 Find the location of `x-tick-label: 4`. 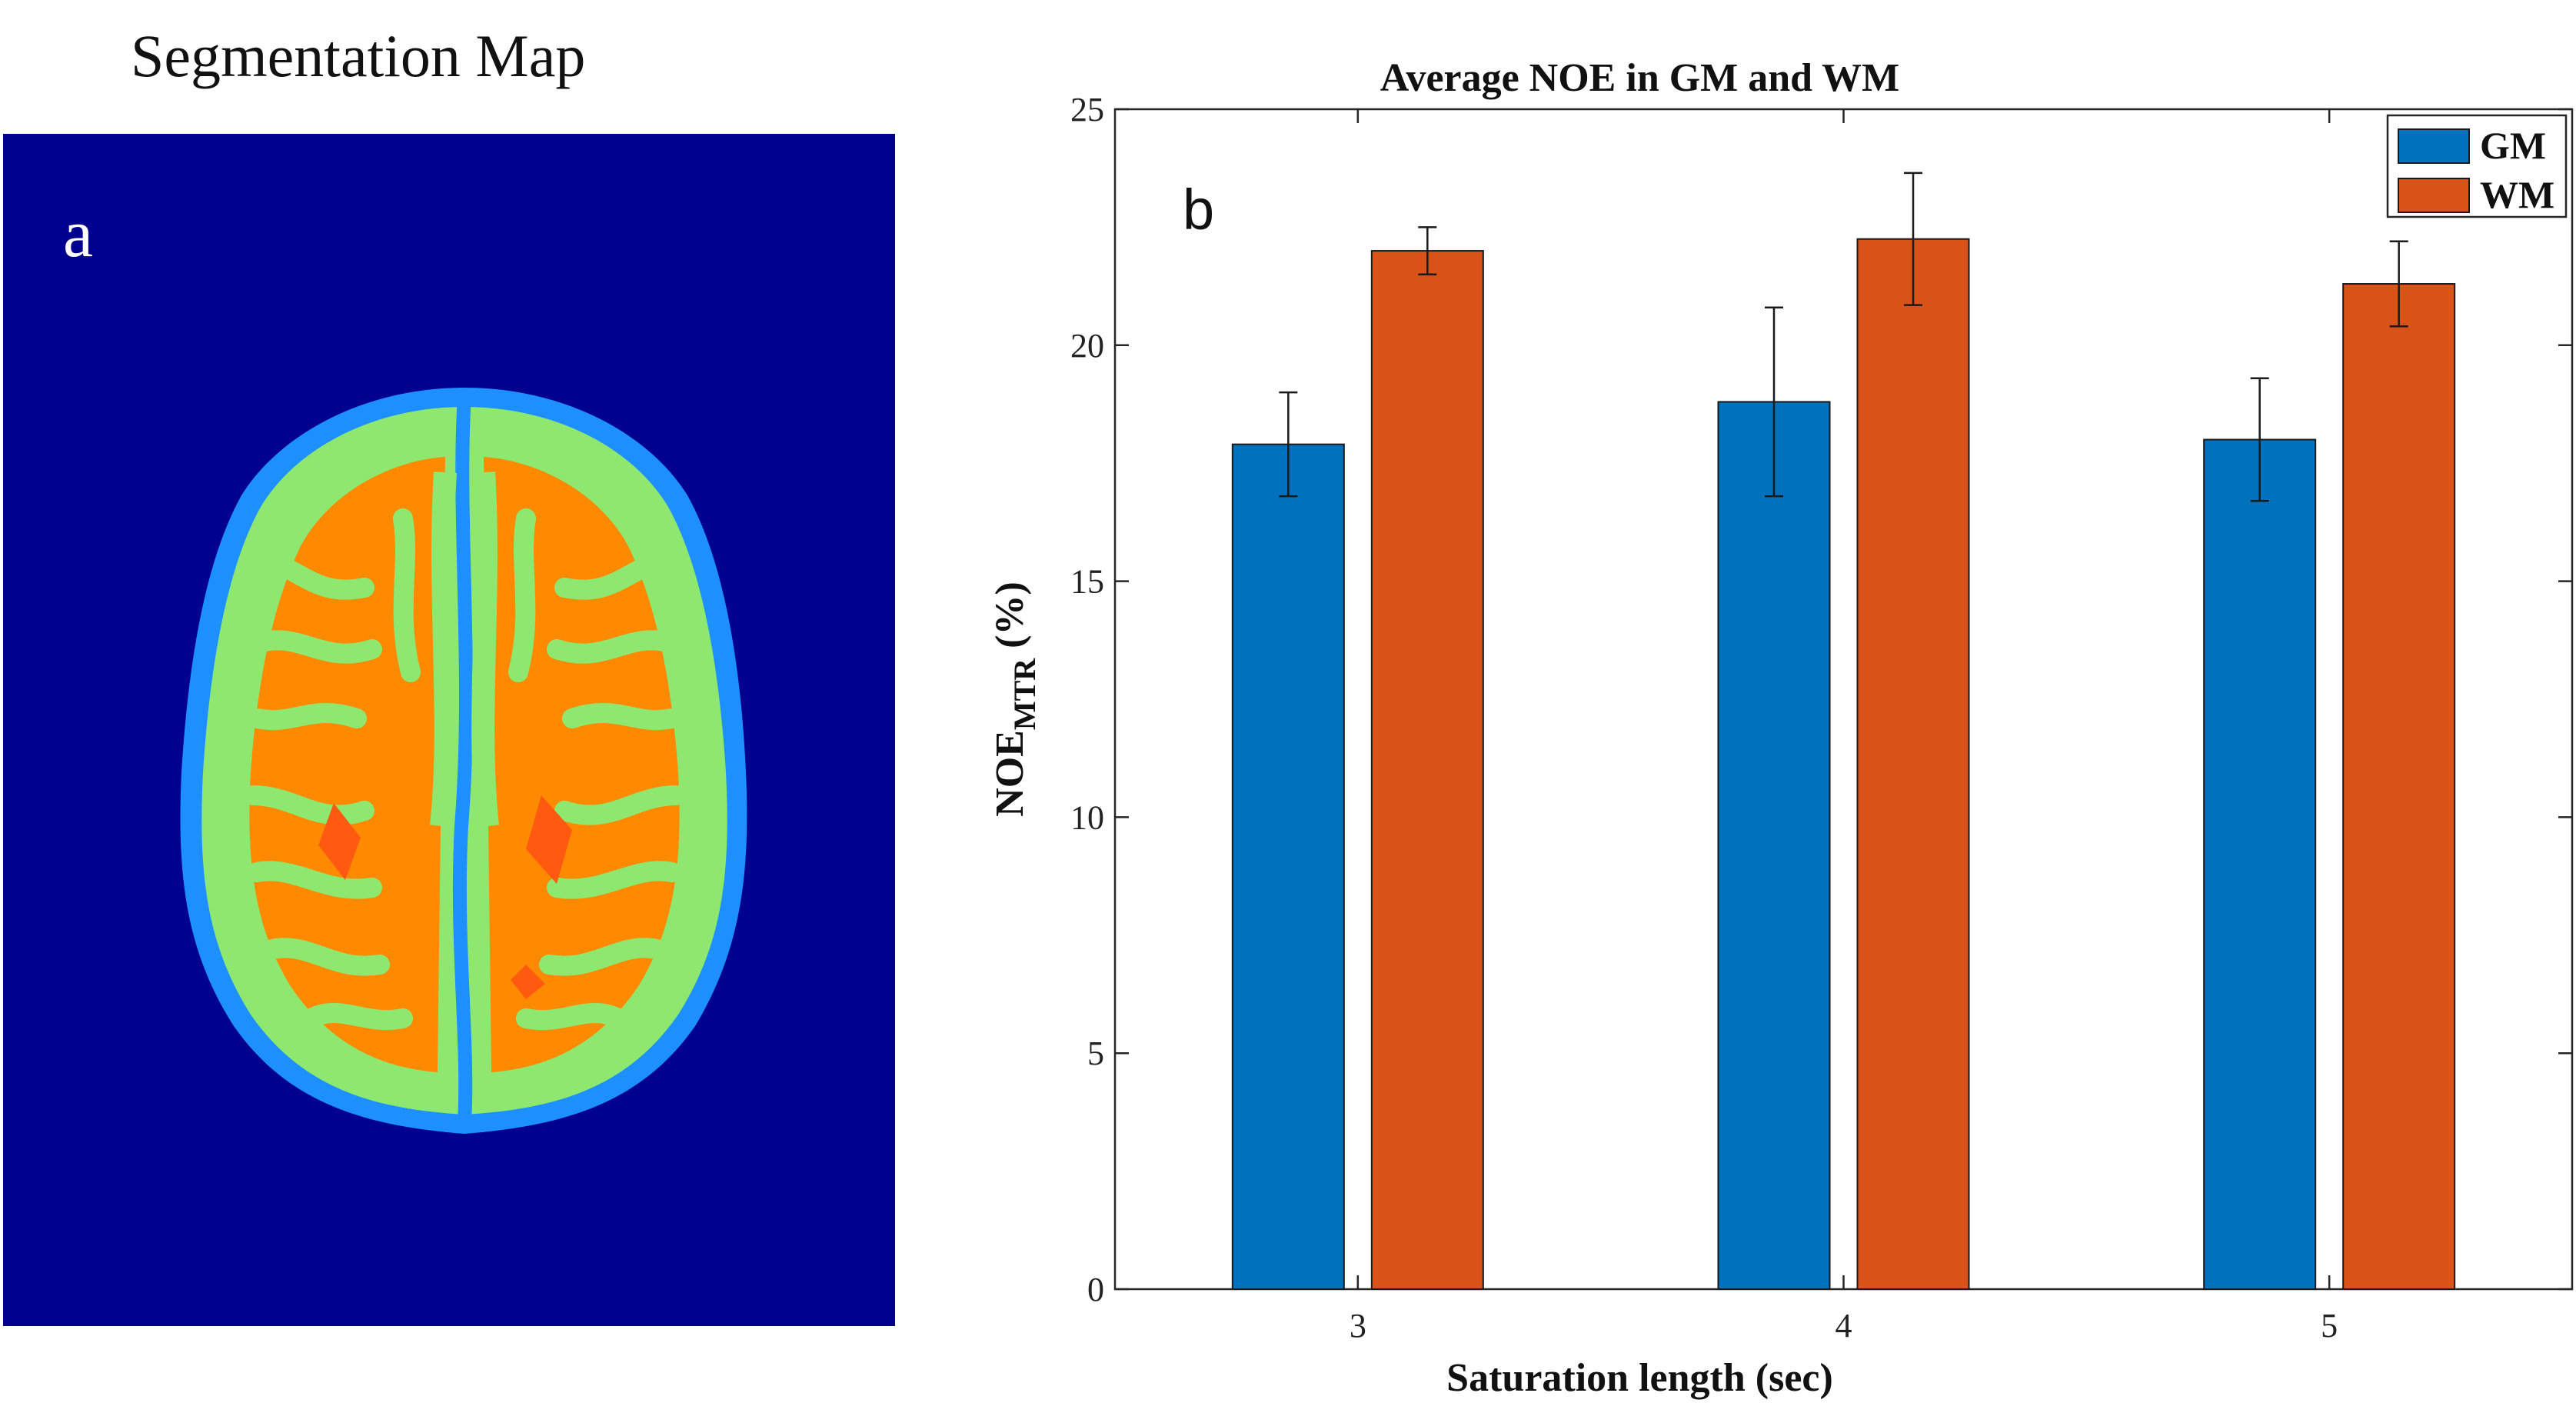

x-tick-label: 4 is located at coordinates (1843, 1326).